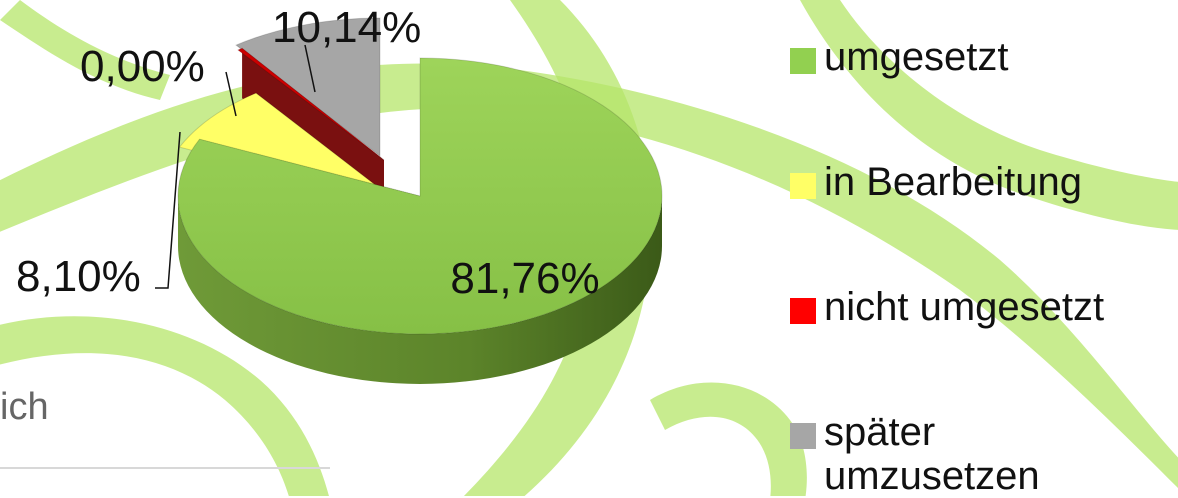 The image size is (1178, 498). Describe the element at coordinates (311, 104) in the screenshot. I see `pie-slice-top-nicht-umgesetzt` at that location.